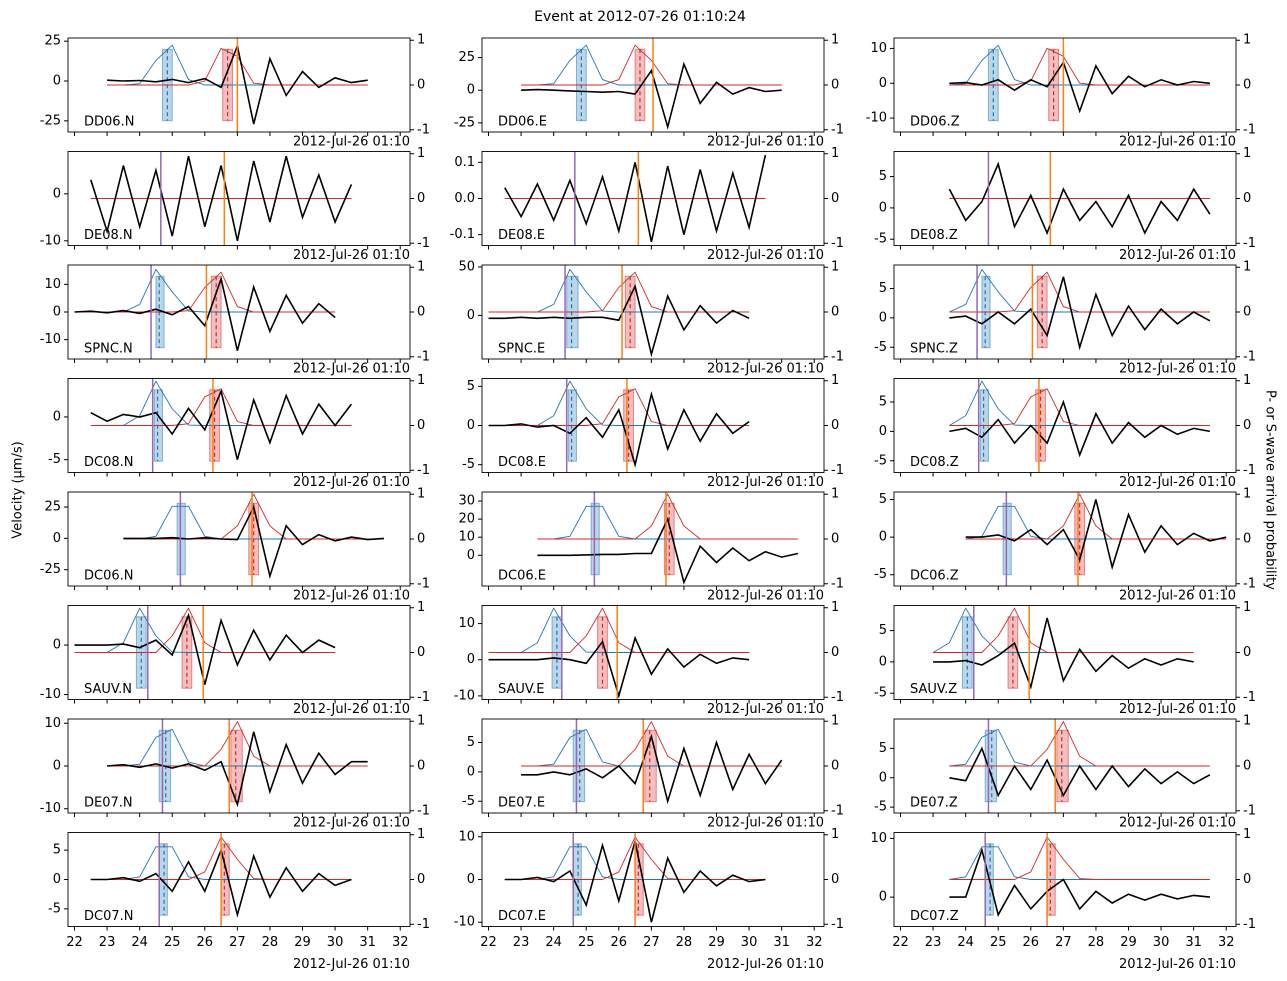  Describe the element at coordinates (466, 57) in the screenshot. I see `y-tick-label: 25` at that location.